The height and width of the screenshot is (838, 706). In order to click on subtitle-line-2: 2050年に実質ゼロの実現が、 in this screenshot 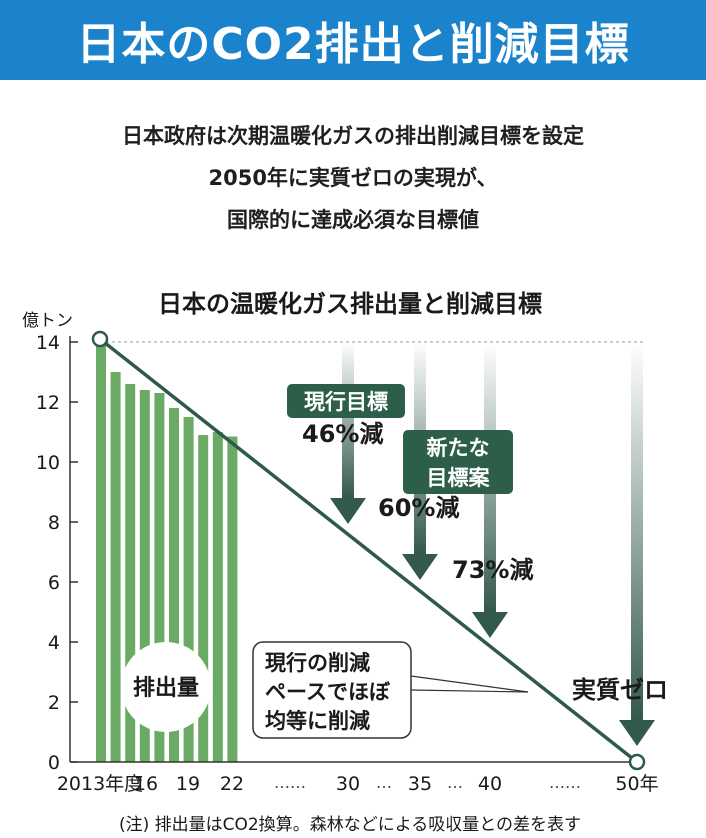, I will do `click(353, 178)`.